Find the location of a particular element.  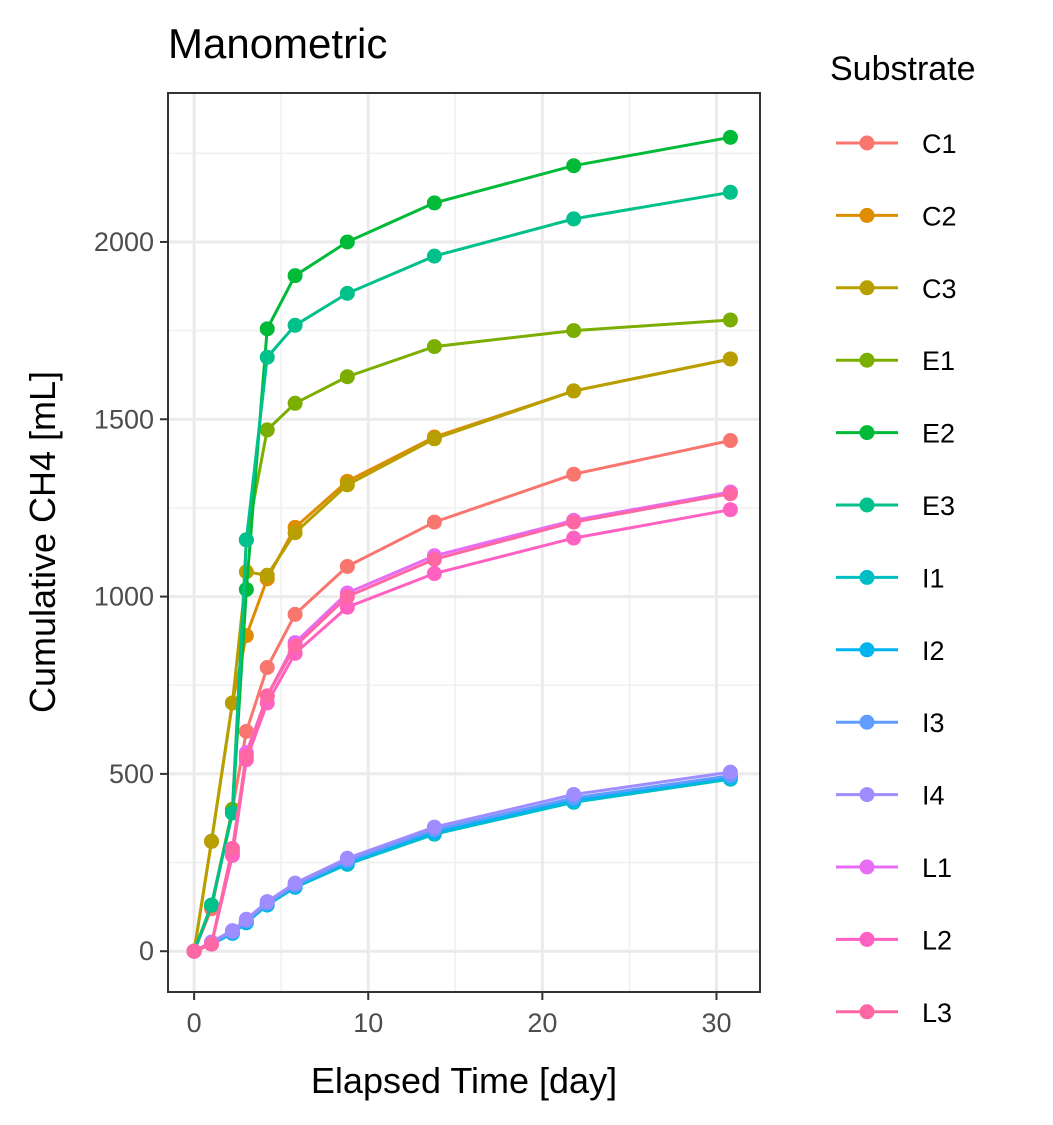

x-tick-label: 20 is located at coordinates (542, 1023).